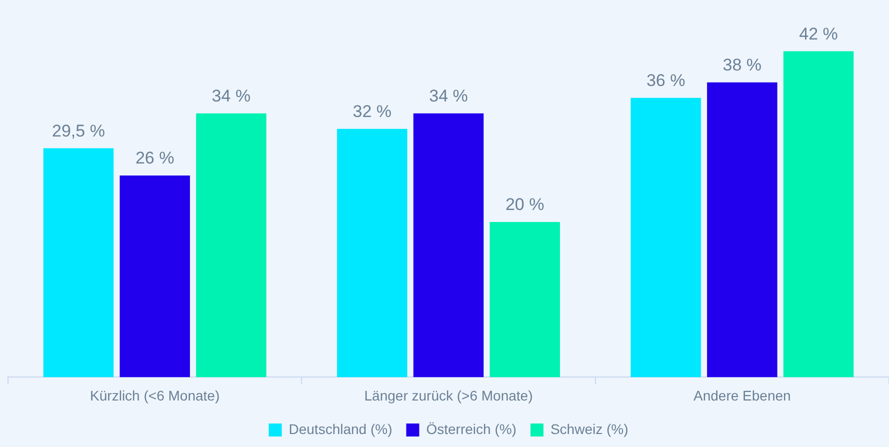  I want to click on data-label: 38 %, so click(742, 65).